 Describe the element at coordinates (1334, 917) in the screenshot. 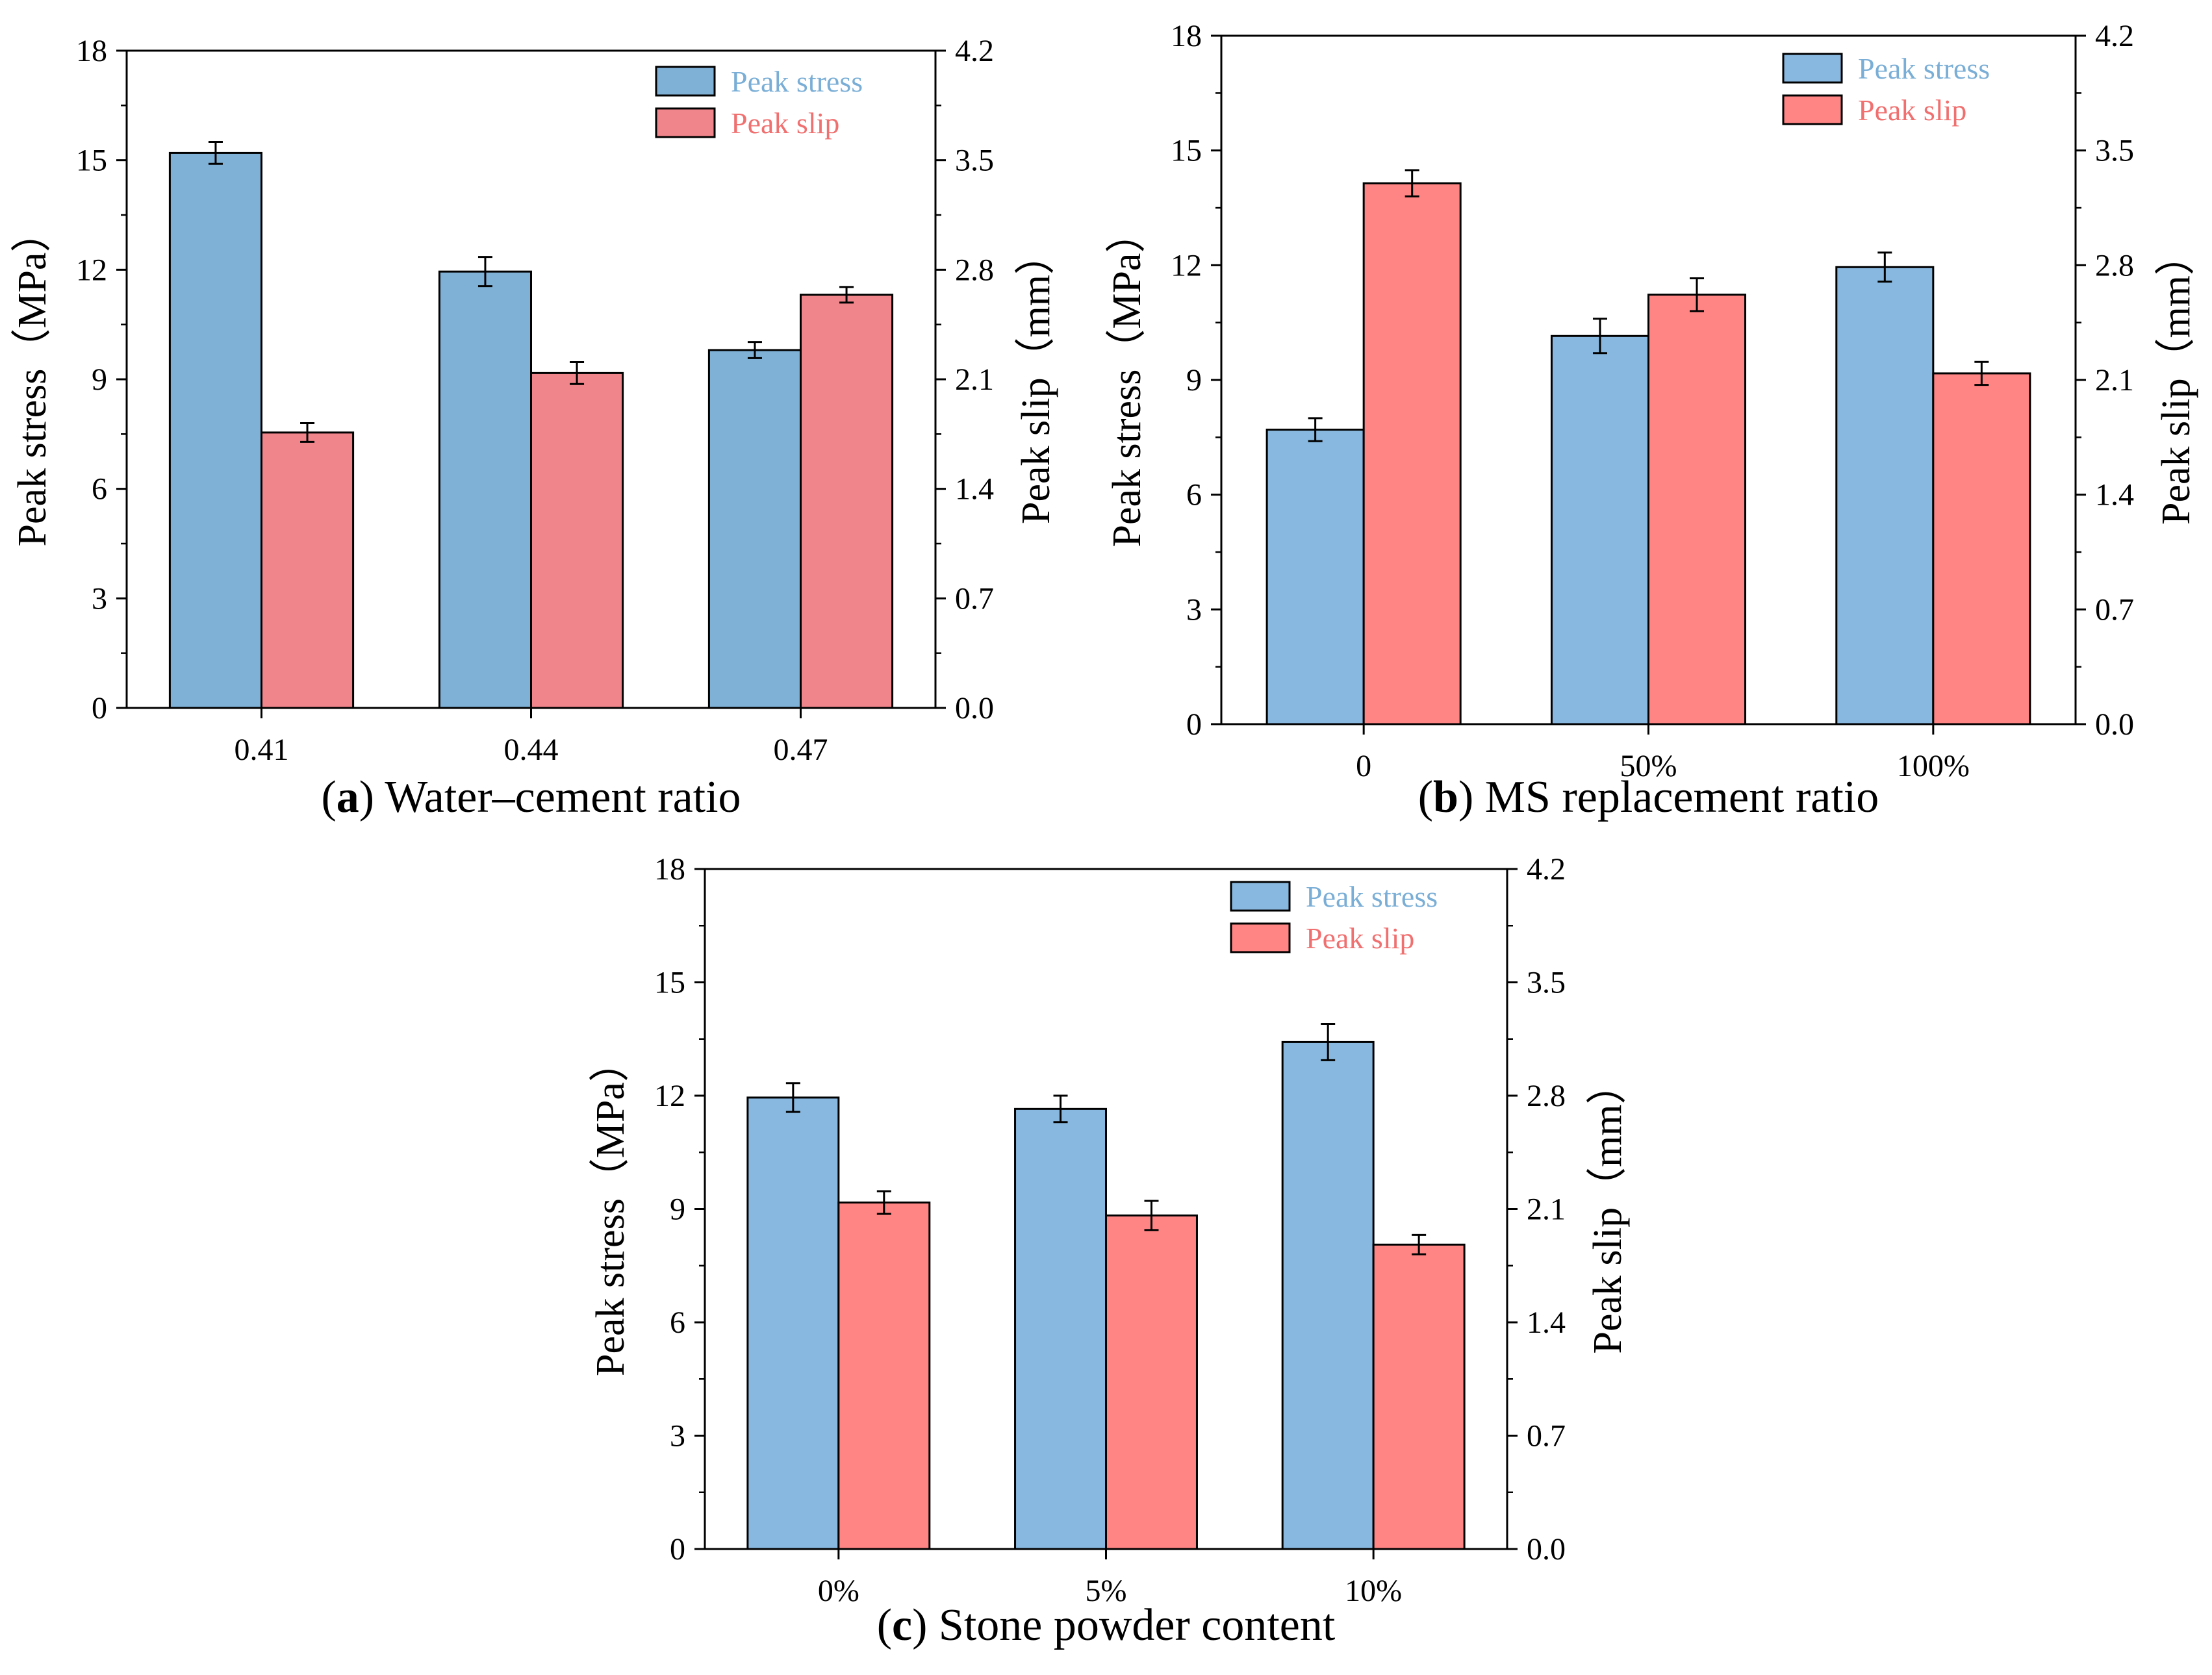

I see `legend-c: Peak stress Peak slip` at that location.